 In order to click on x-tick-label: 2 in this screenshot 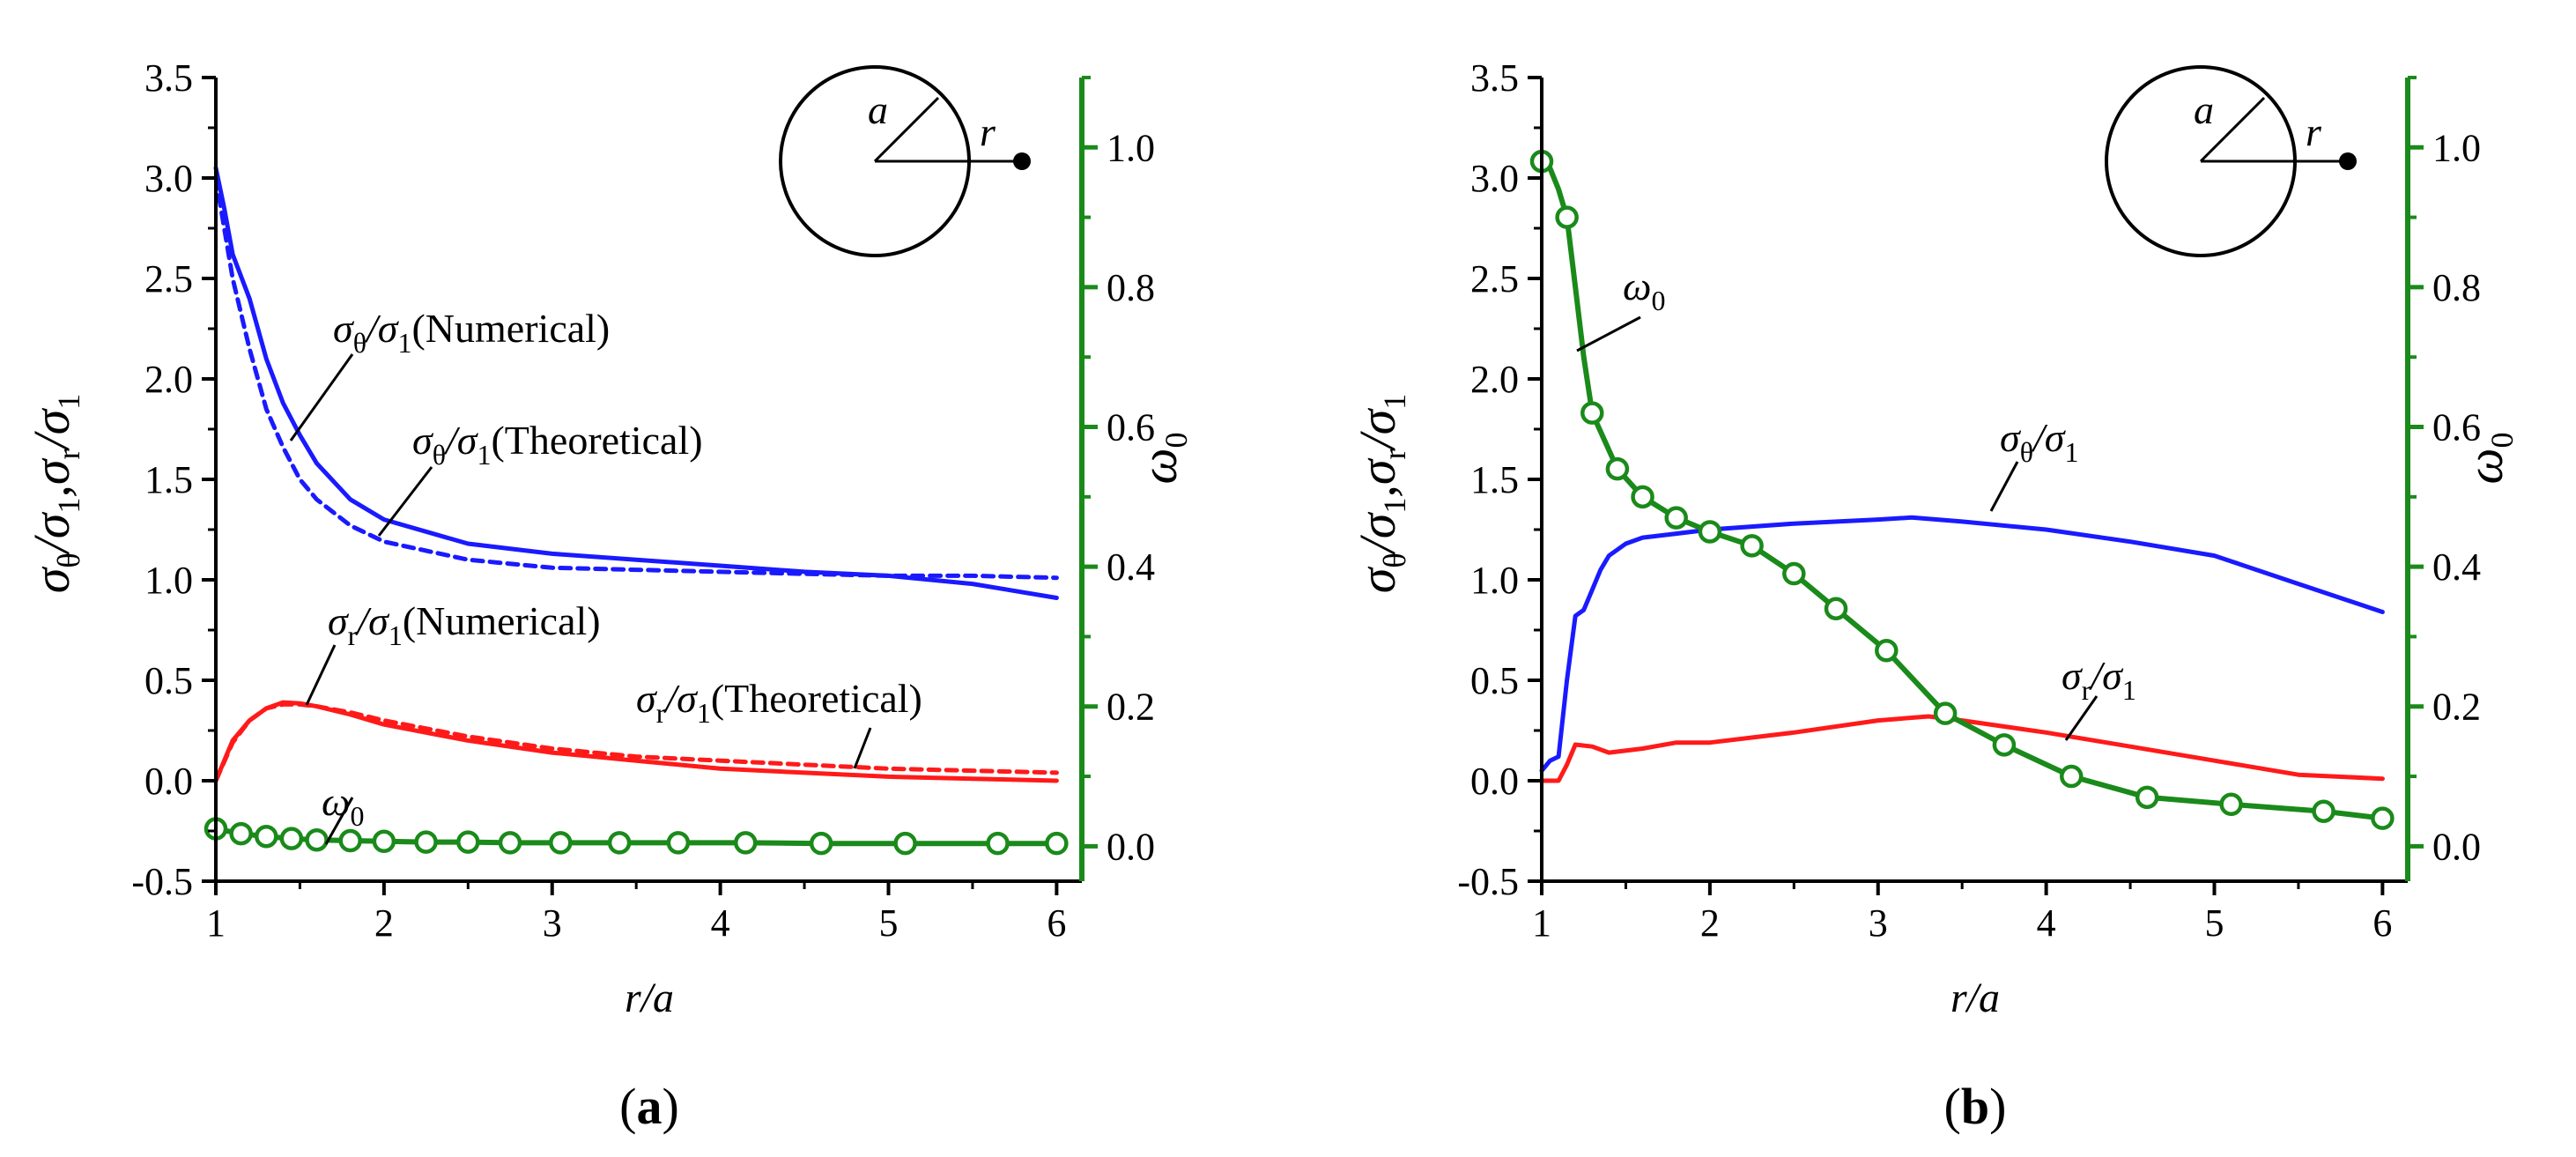, I will do `click(1710, 923)`.